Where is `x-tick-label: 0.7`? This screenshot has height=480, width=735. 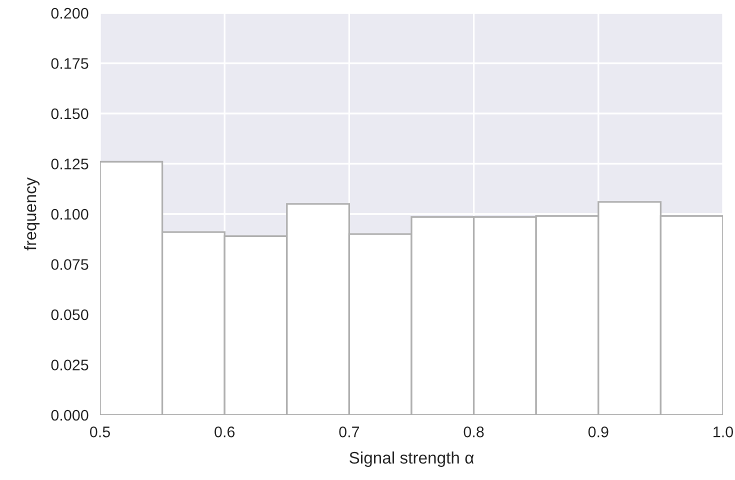 x-tick-label: 0.7 is located at coordinates (349, 432).